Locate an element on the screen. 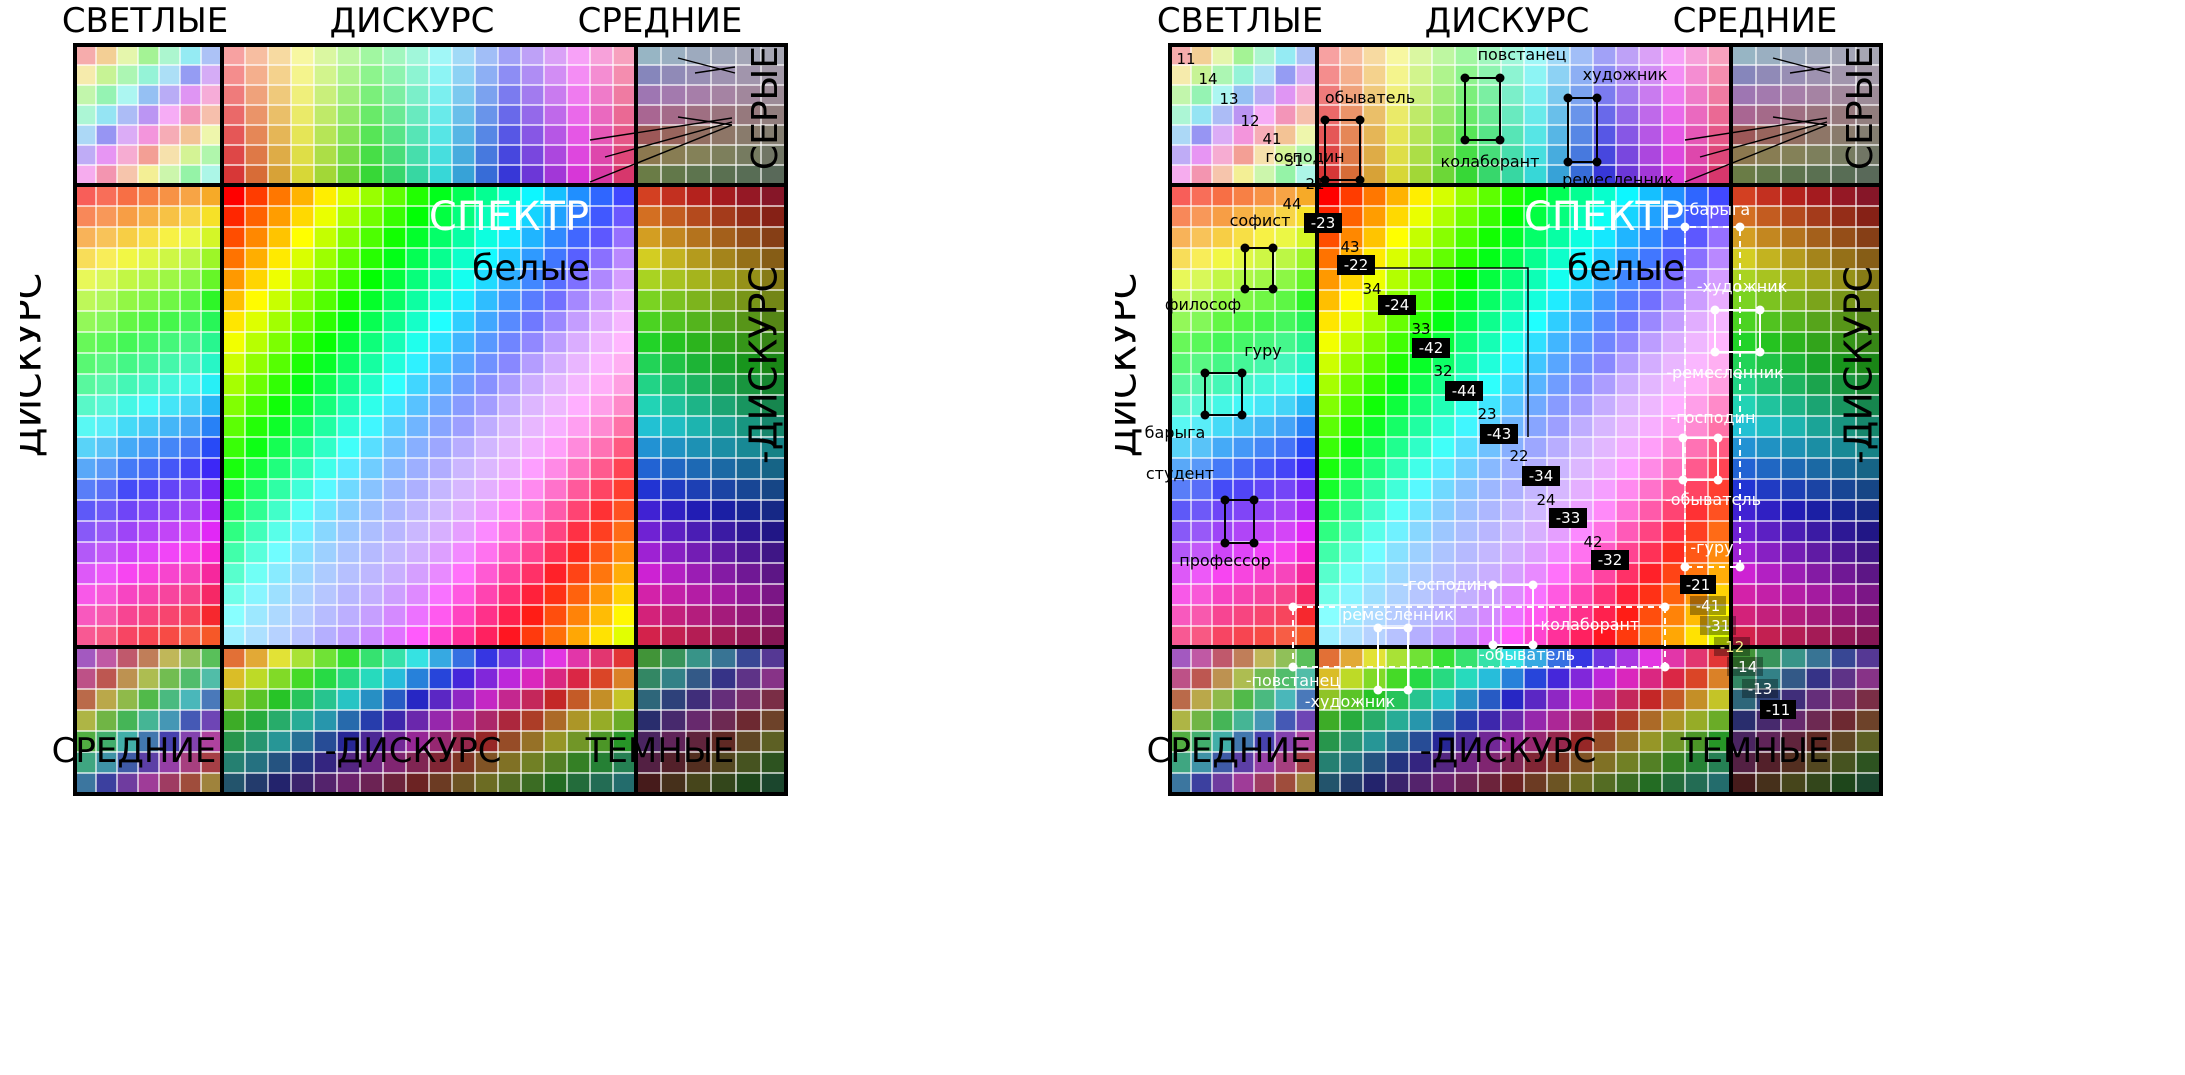  label-discourse-top: ДИСКУРС is located at coordinates (412, 21).